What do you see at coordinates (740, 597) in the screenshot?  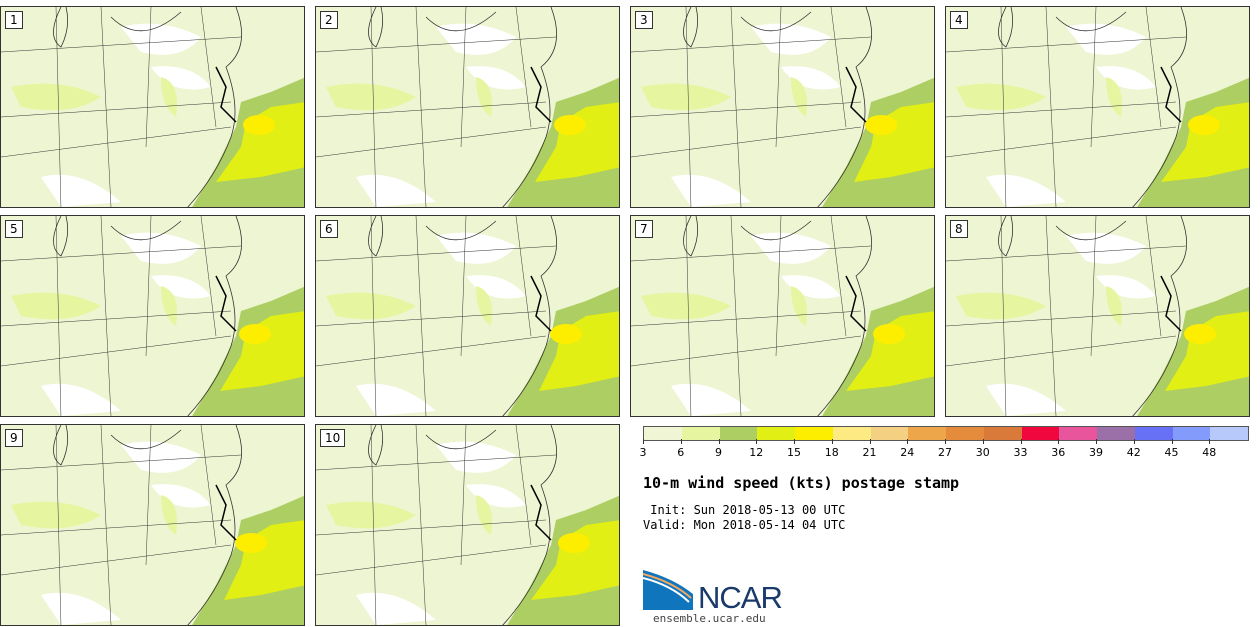 I see `ncar-logo-text: NCAR` at bounding box center [740, 597].